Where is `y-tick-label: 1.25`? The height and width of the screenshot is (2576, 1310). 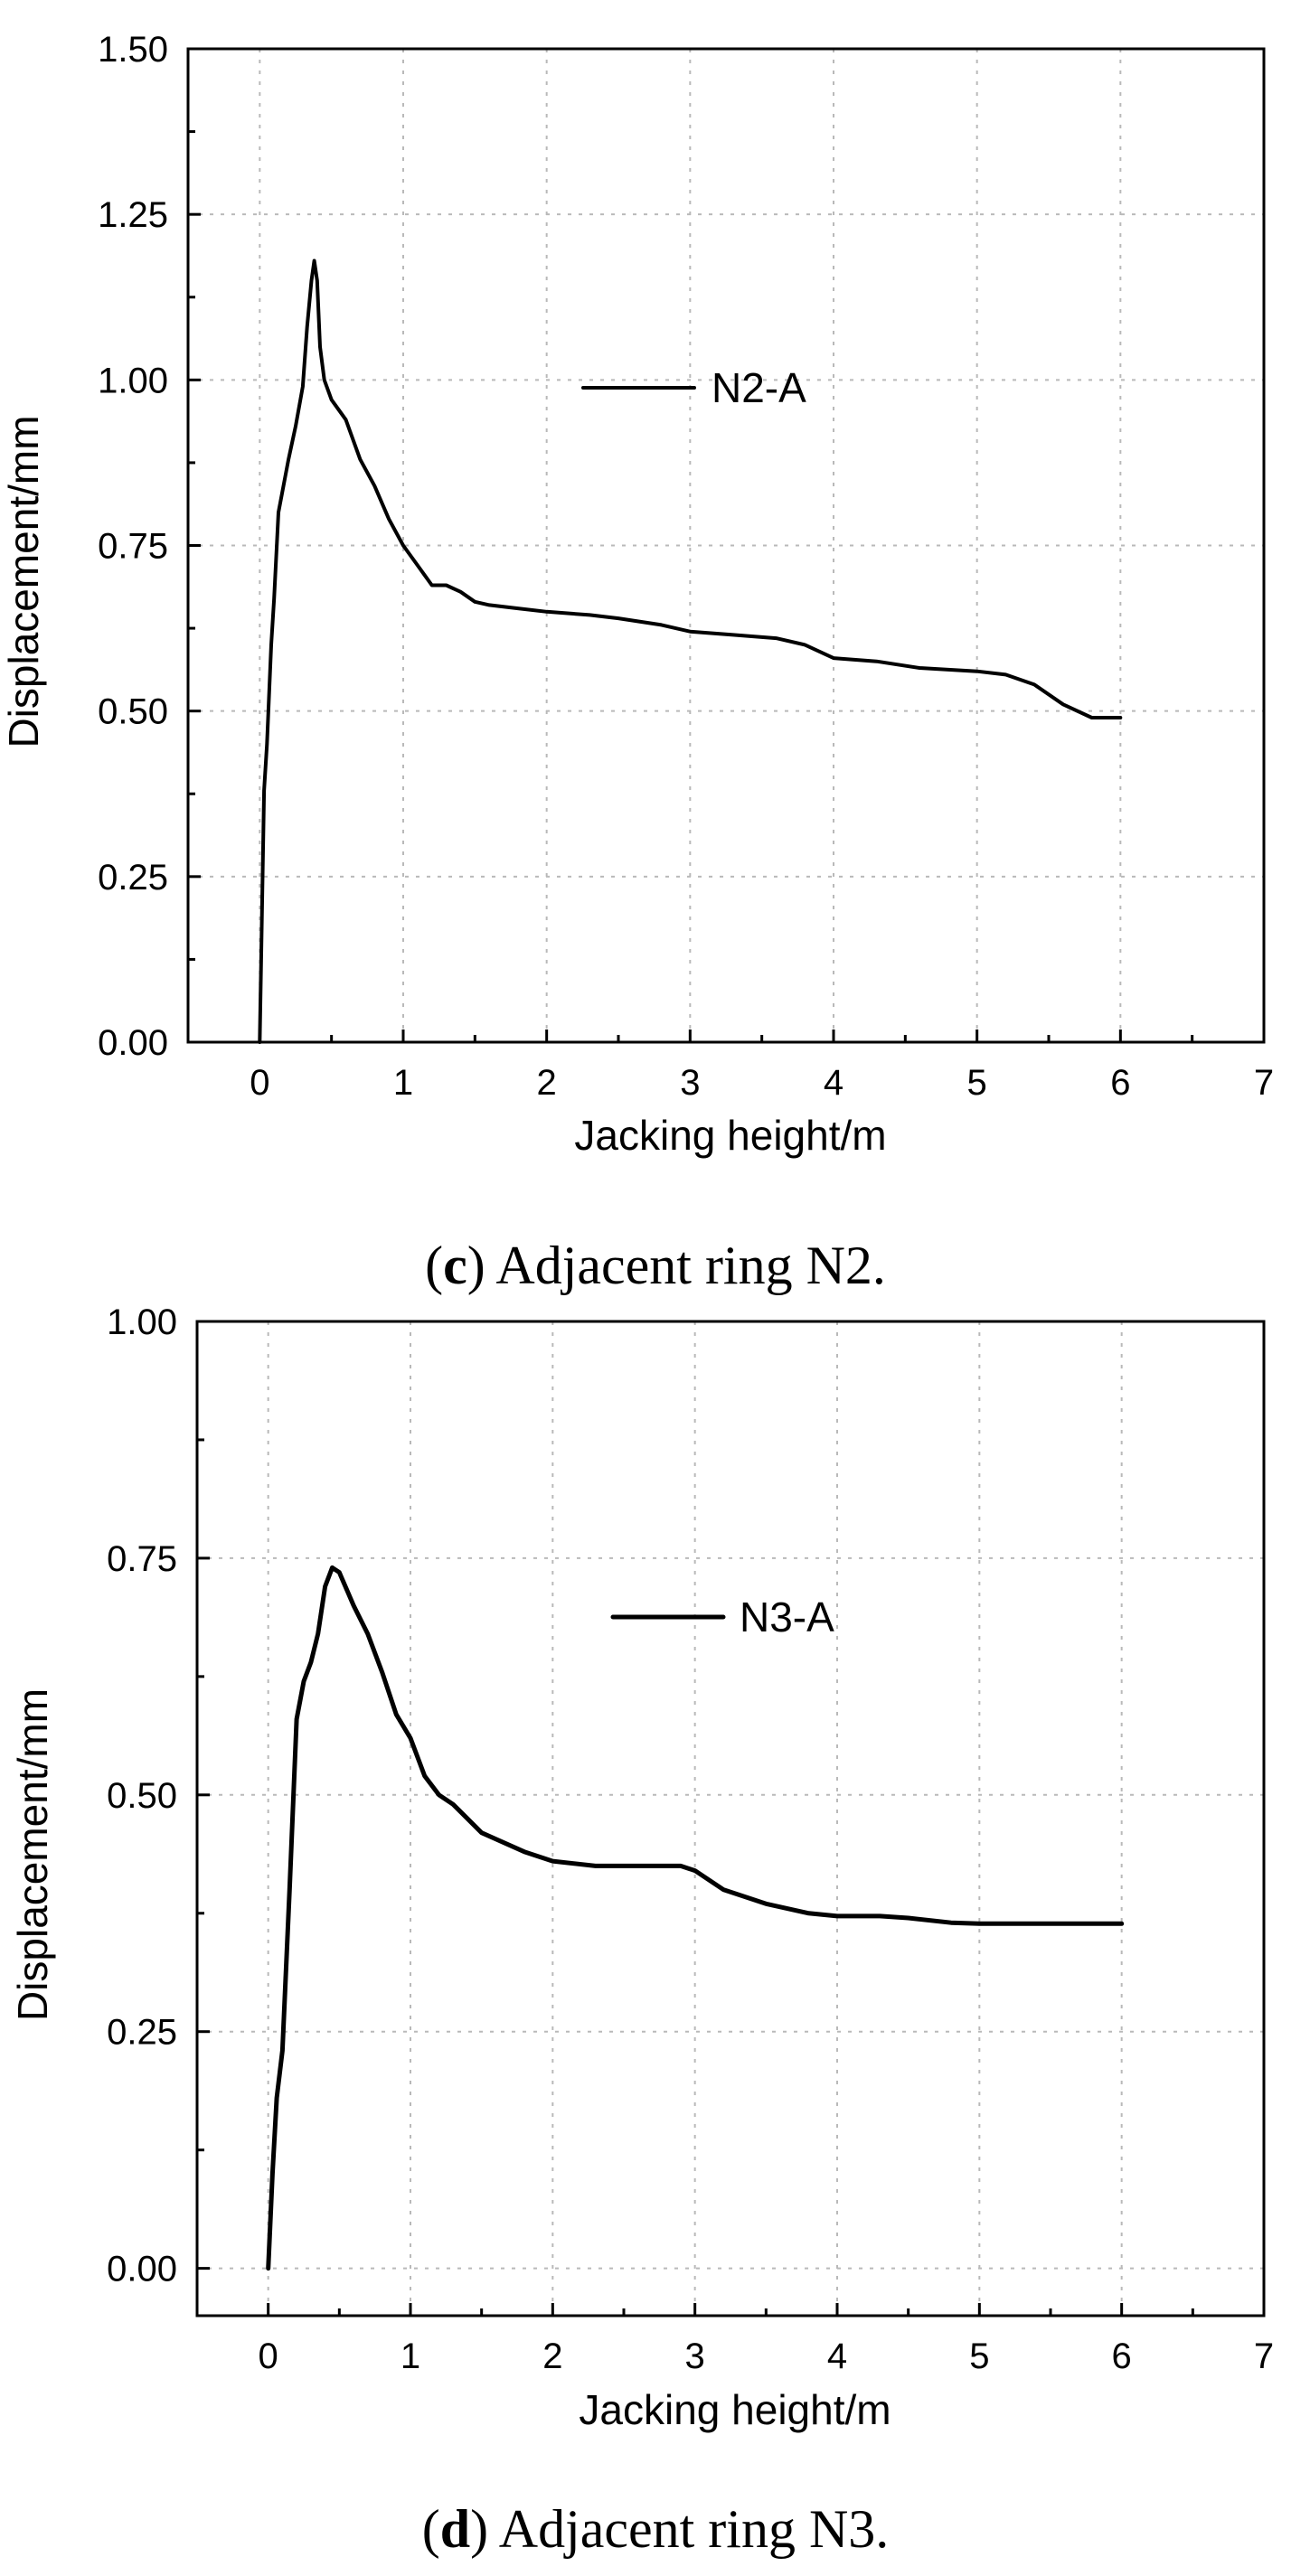
y-tick-label: 1.25 is located at coordinates (133, 215).